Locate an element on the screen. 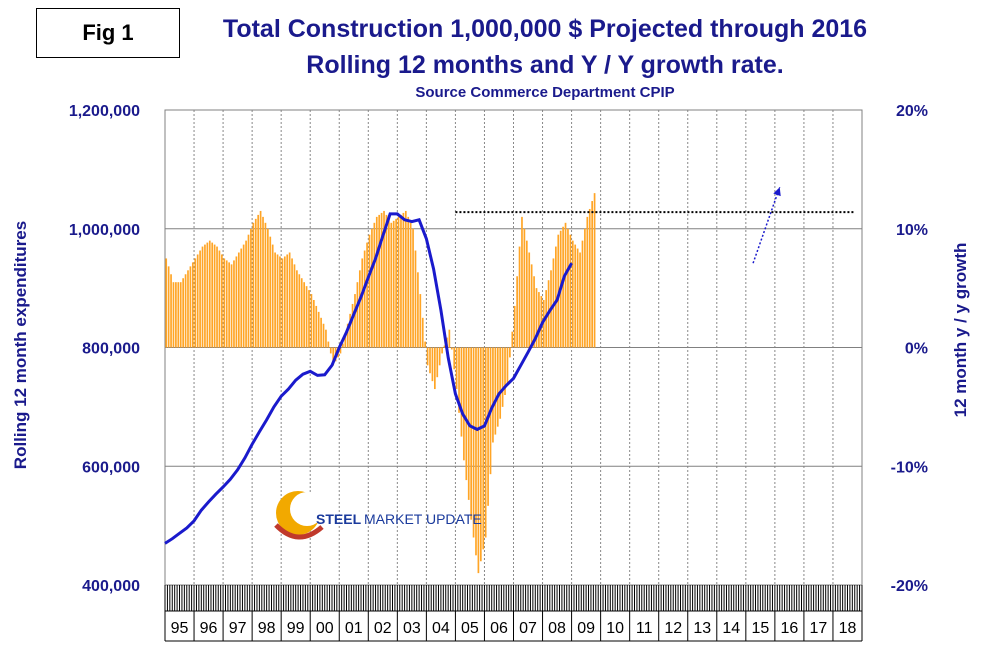 The height and width of the screenshot is (661, 984). y-axis-left-label: Rolling 12 month expenditures is located at coordinates (20, 345).